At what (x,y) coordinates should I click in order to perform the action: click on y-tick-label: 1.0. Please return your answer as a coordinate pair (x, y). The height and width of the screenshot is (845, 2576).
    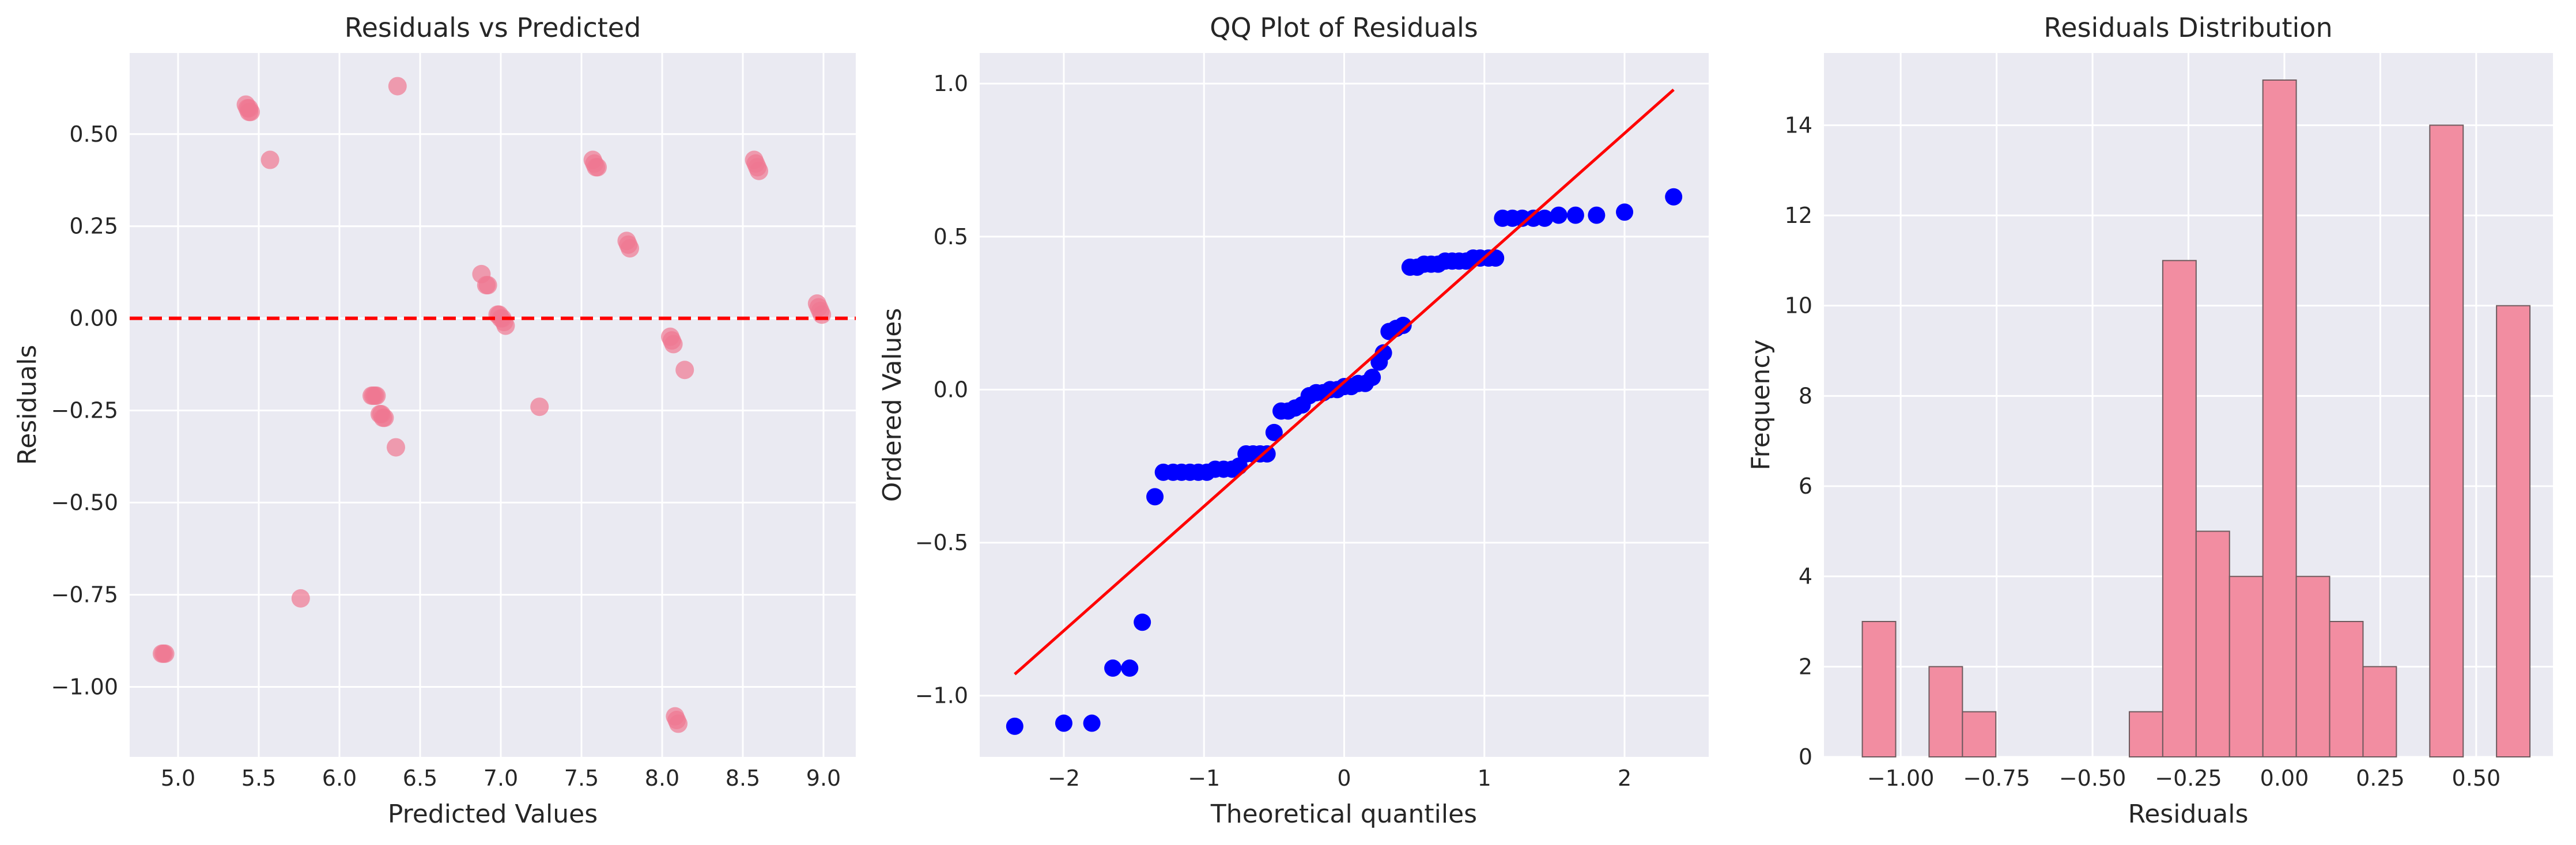
    Looking at the image, I should click on (951, 83).